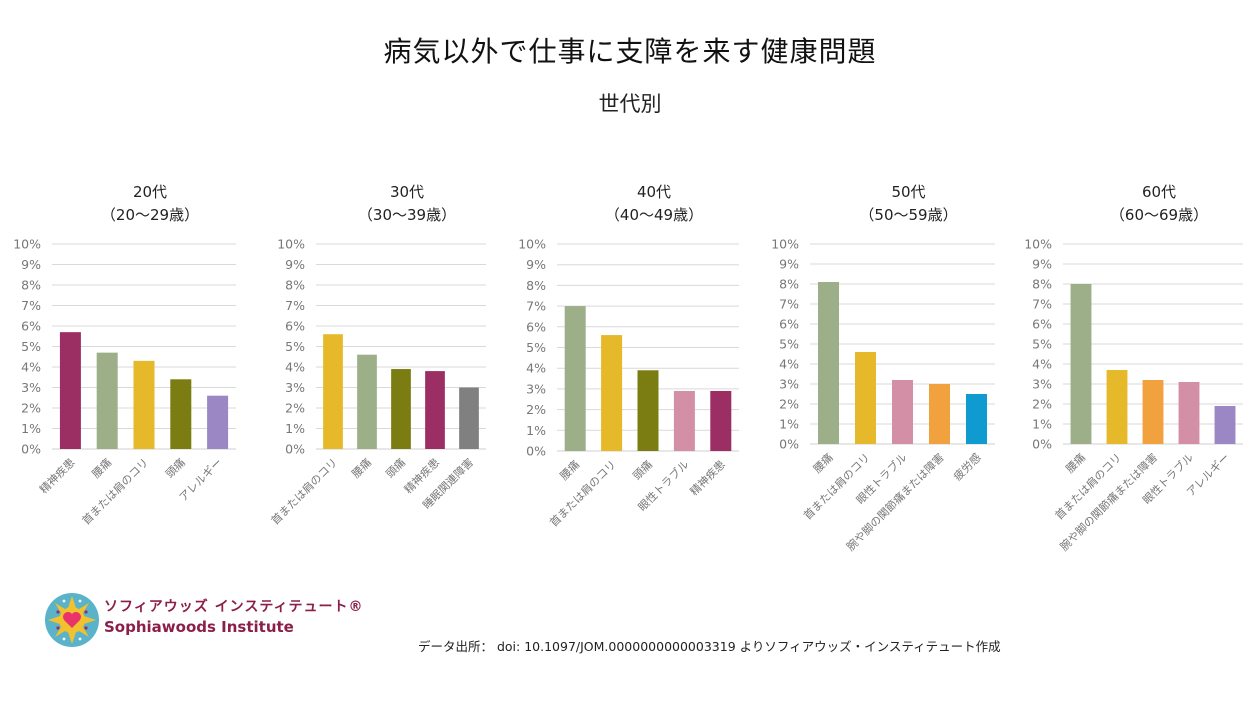 The image size is (1260, 709). What do you see at coordinates (234, 607) in the screenshot?
I see `logo-text-japanese: ソフィアウッズ インスティテュート®` at bounding box center [234, 607].